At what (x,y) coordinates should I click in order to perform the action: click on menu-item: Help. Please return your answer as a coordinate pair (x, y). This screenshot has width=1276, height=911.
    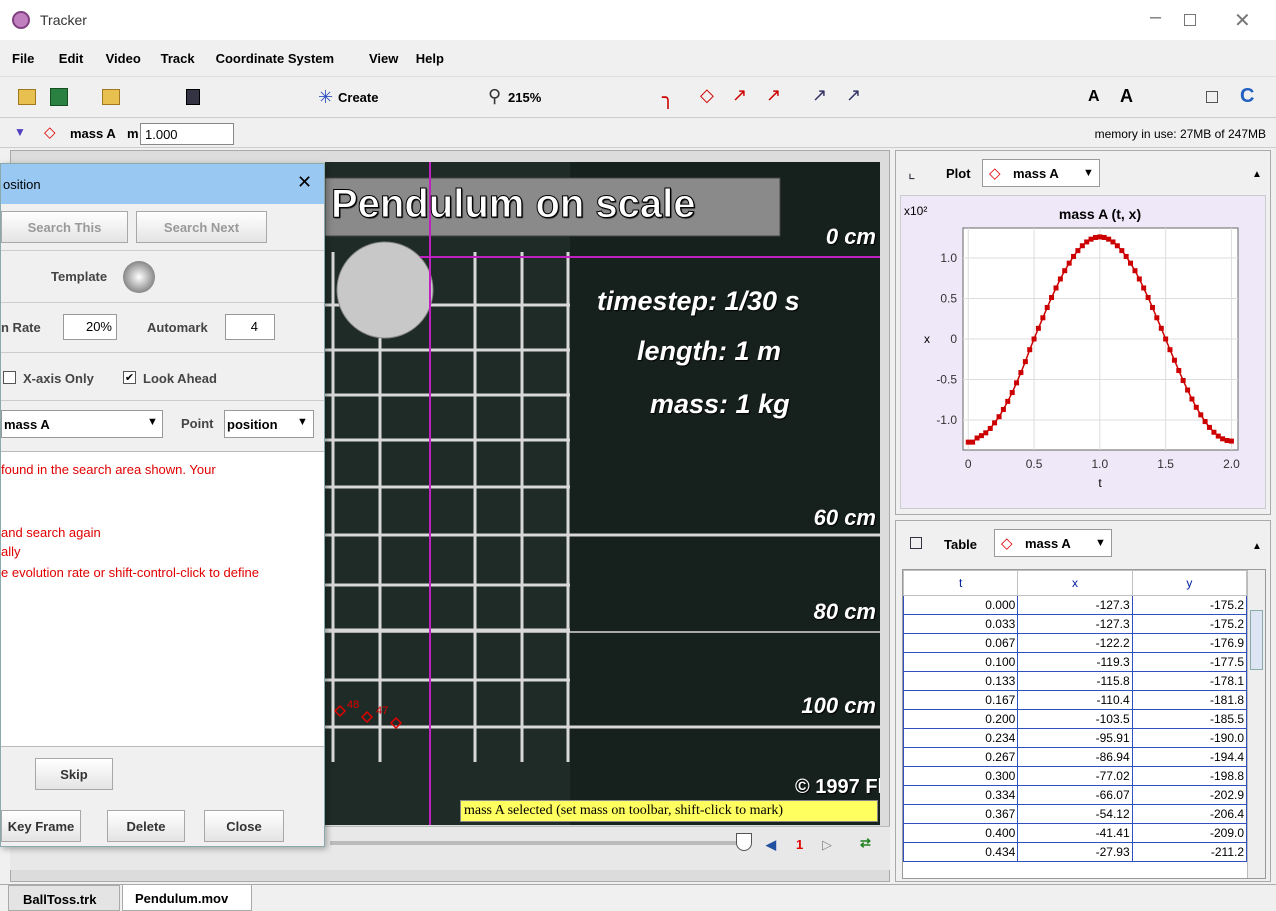
    Looking at the image, I should click on (429, 58).